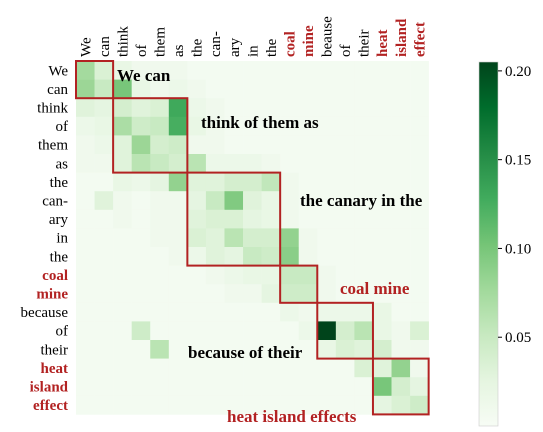 The height and width of the screenshot is (432, 543). I want to click on x-tick-label: the, so click(272, 47).